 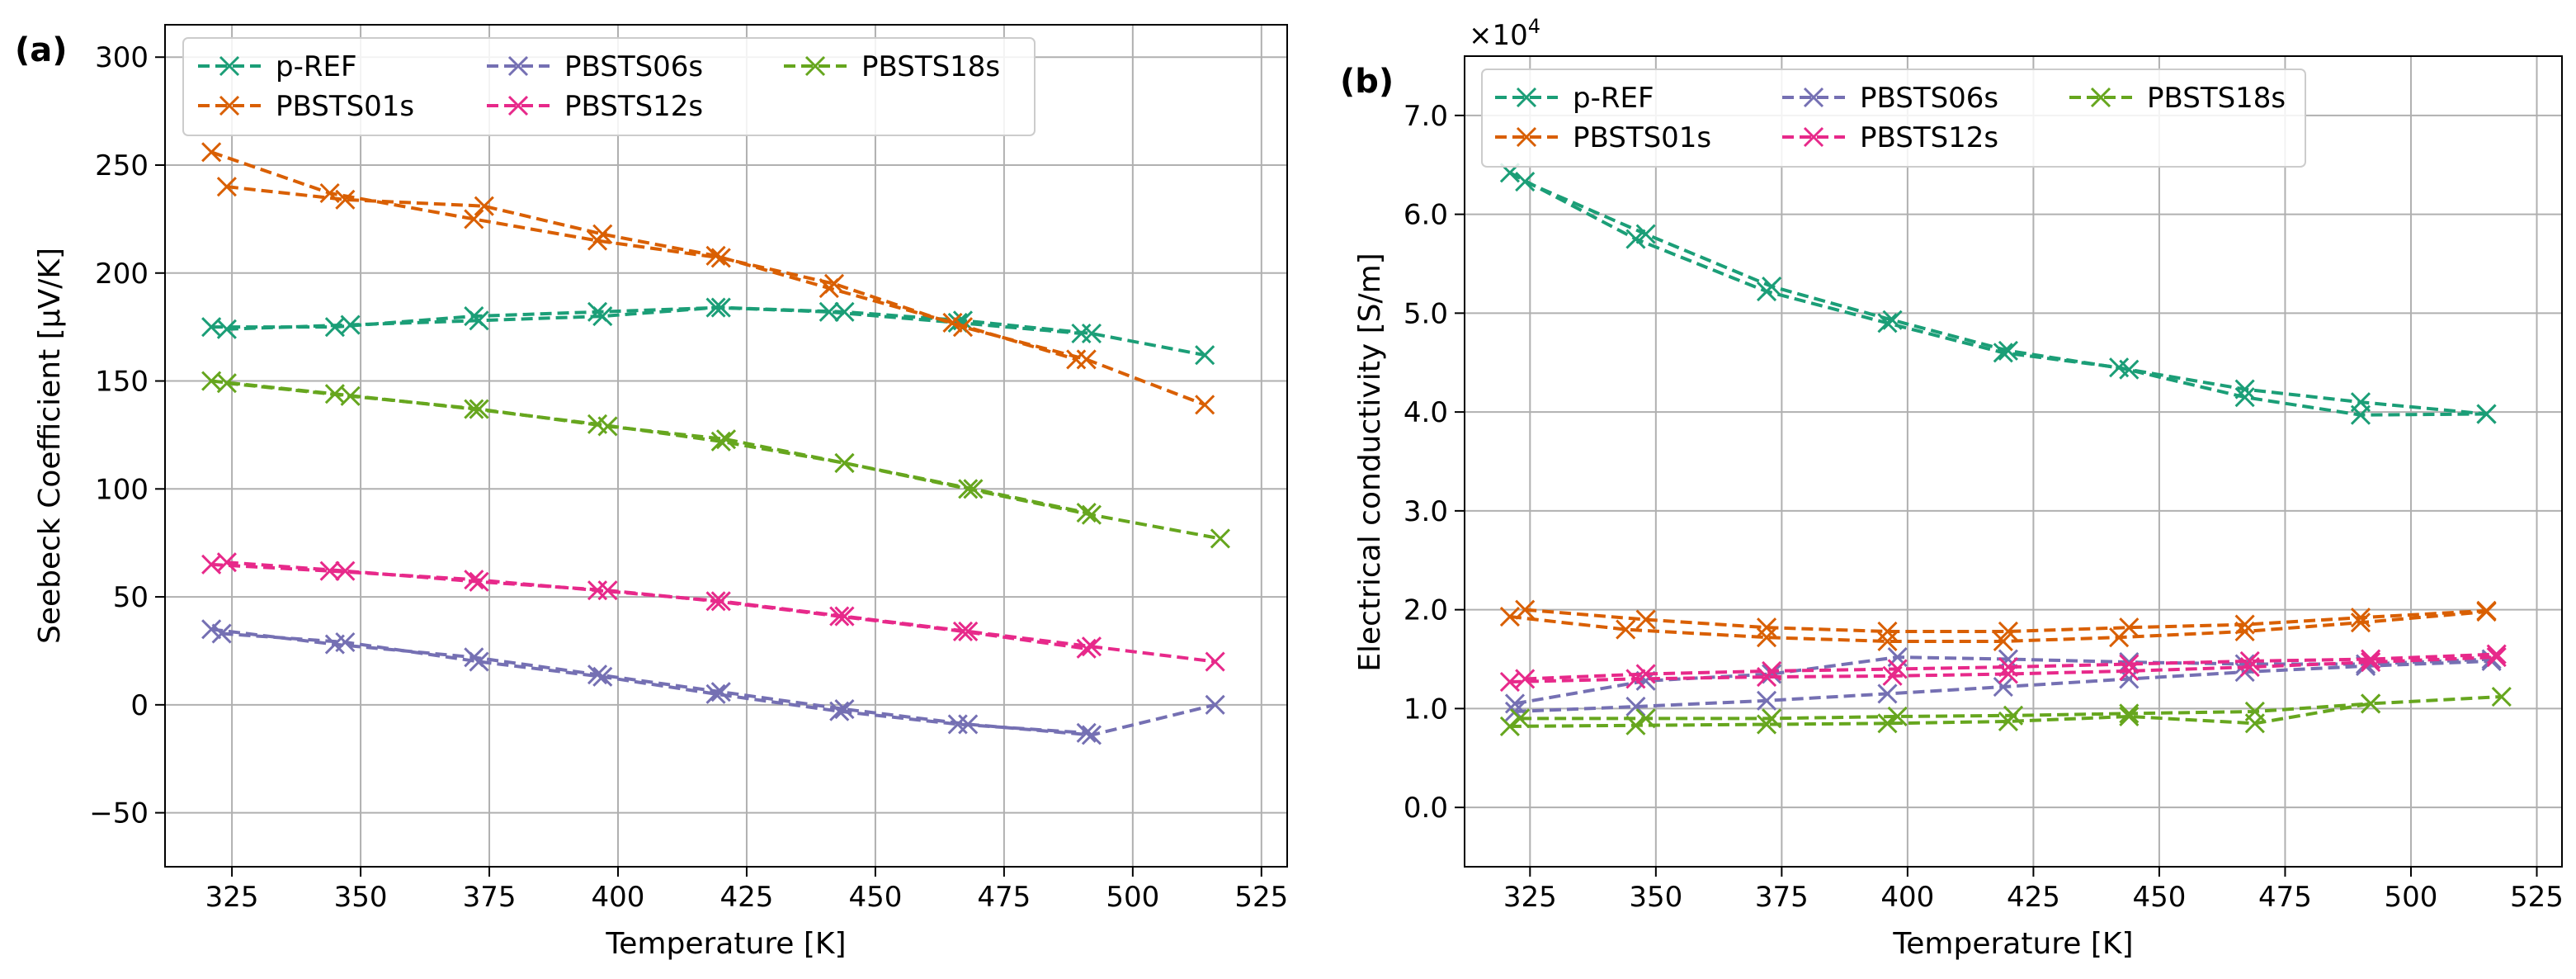 What do you see at coordinates (633, 106) in the screenshot?
I see `legend-label: PBSTS12s` at bounding box center [633, 106].